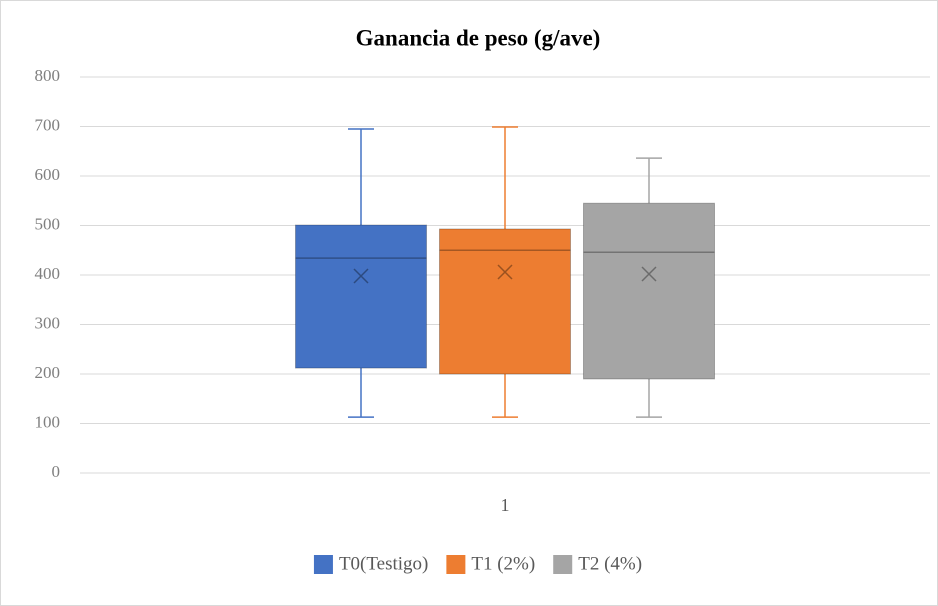 Image resolution: width=938 pixels, height=606 pixels. What do you see at coordinates (505, 505) in the screenshot?
I see `x-tick-label: 1` at bounding box center [505, 505].